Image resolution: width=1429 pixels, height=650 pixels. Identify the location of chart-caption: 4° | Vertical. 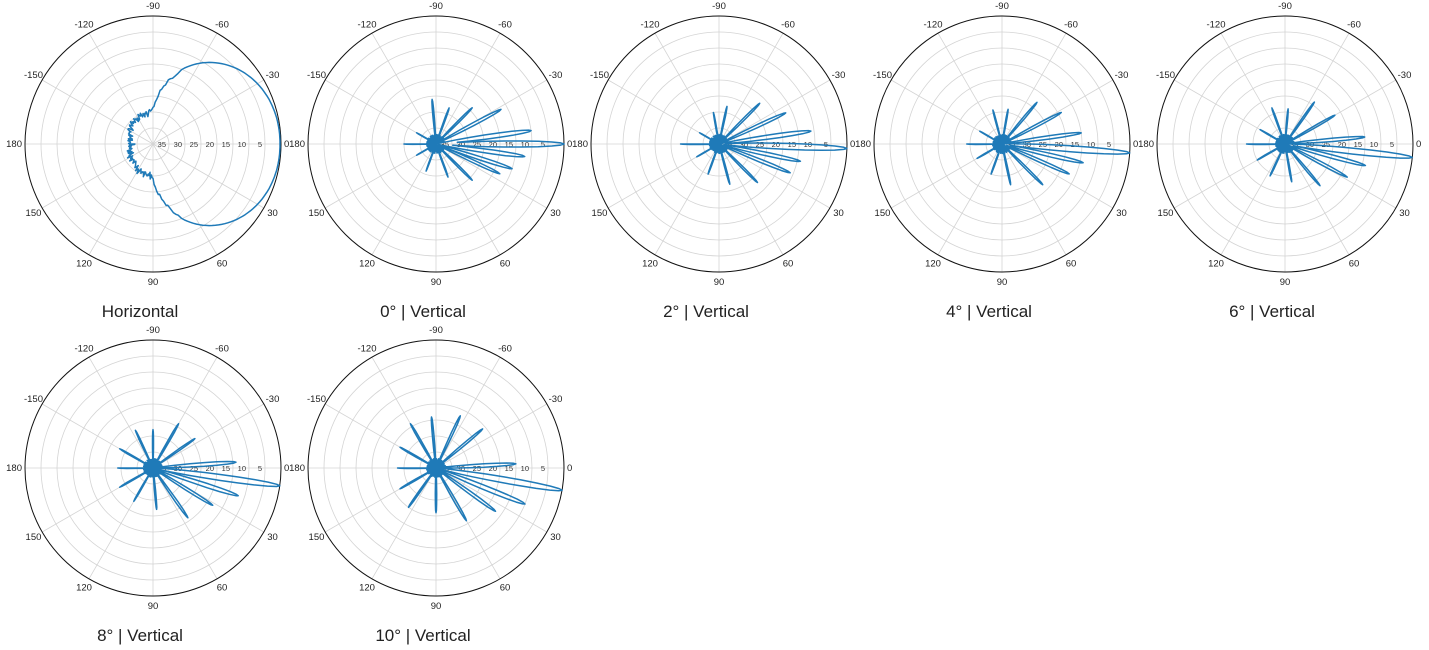
(989, 311).